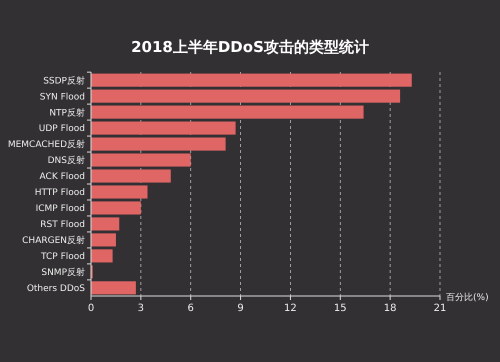  What do you see at coordinates (141, 308) in the screenshot?
I see `x-tick-label: 3` at bounding box center [141, 308].